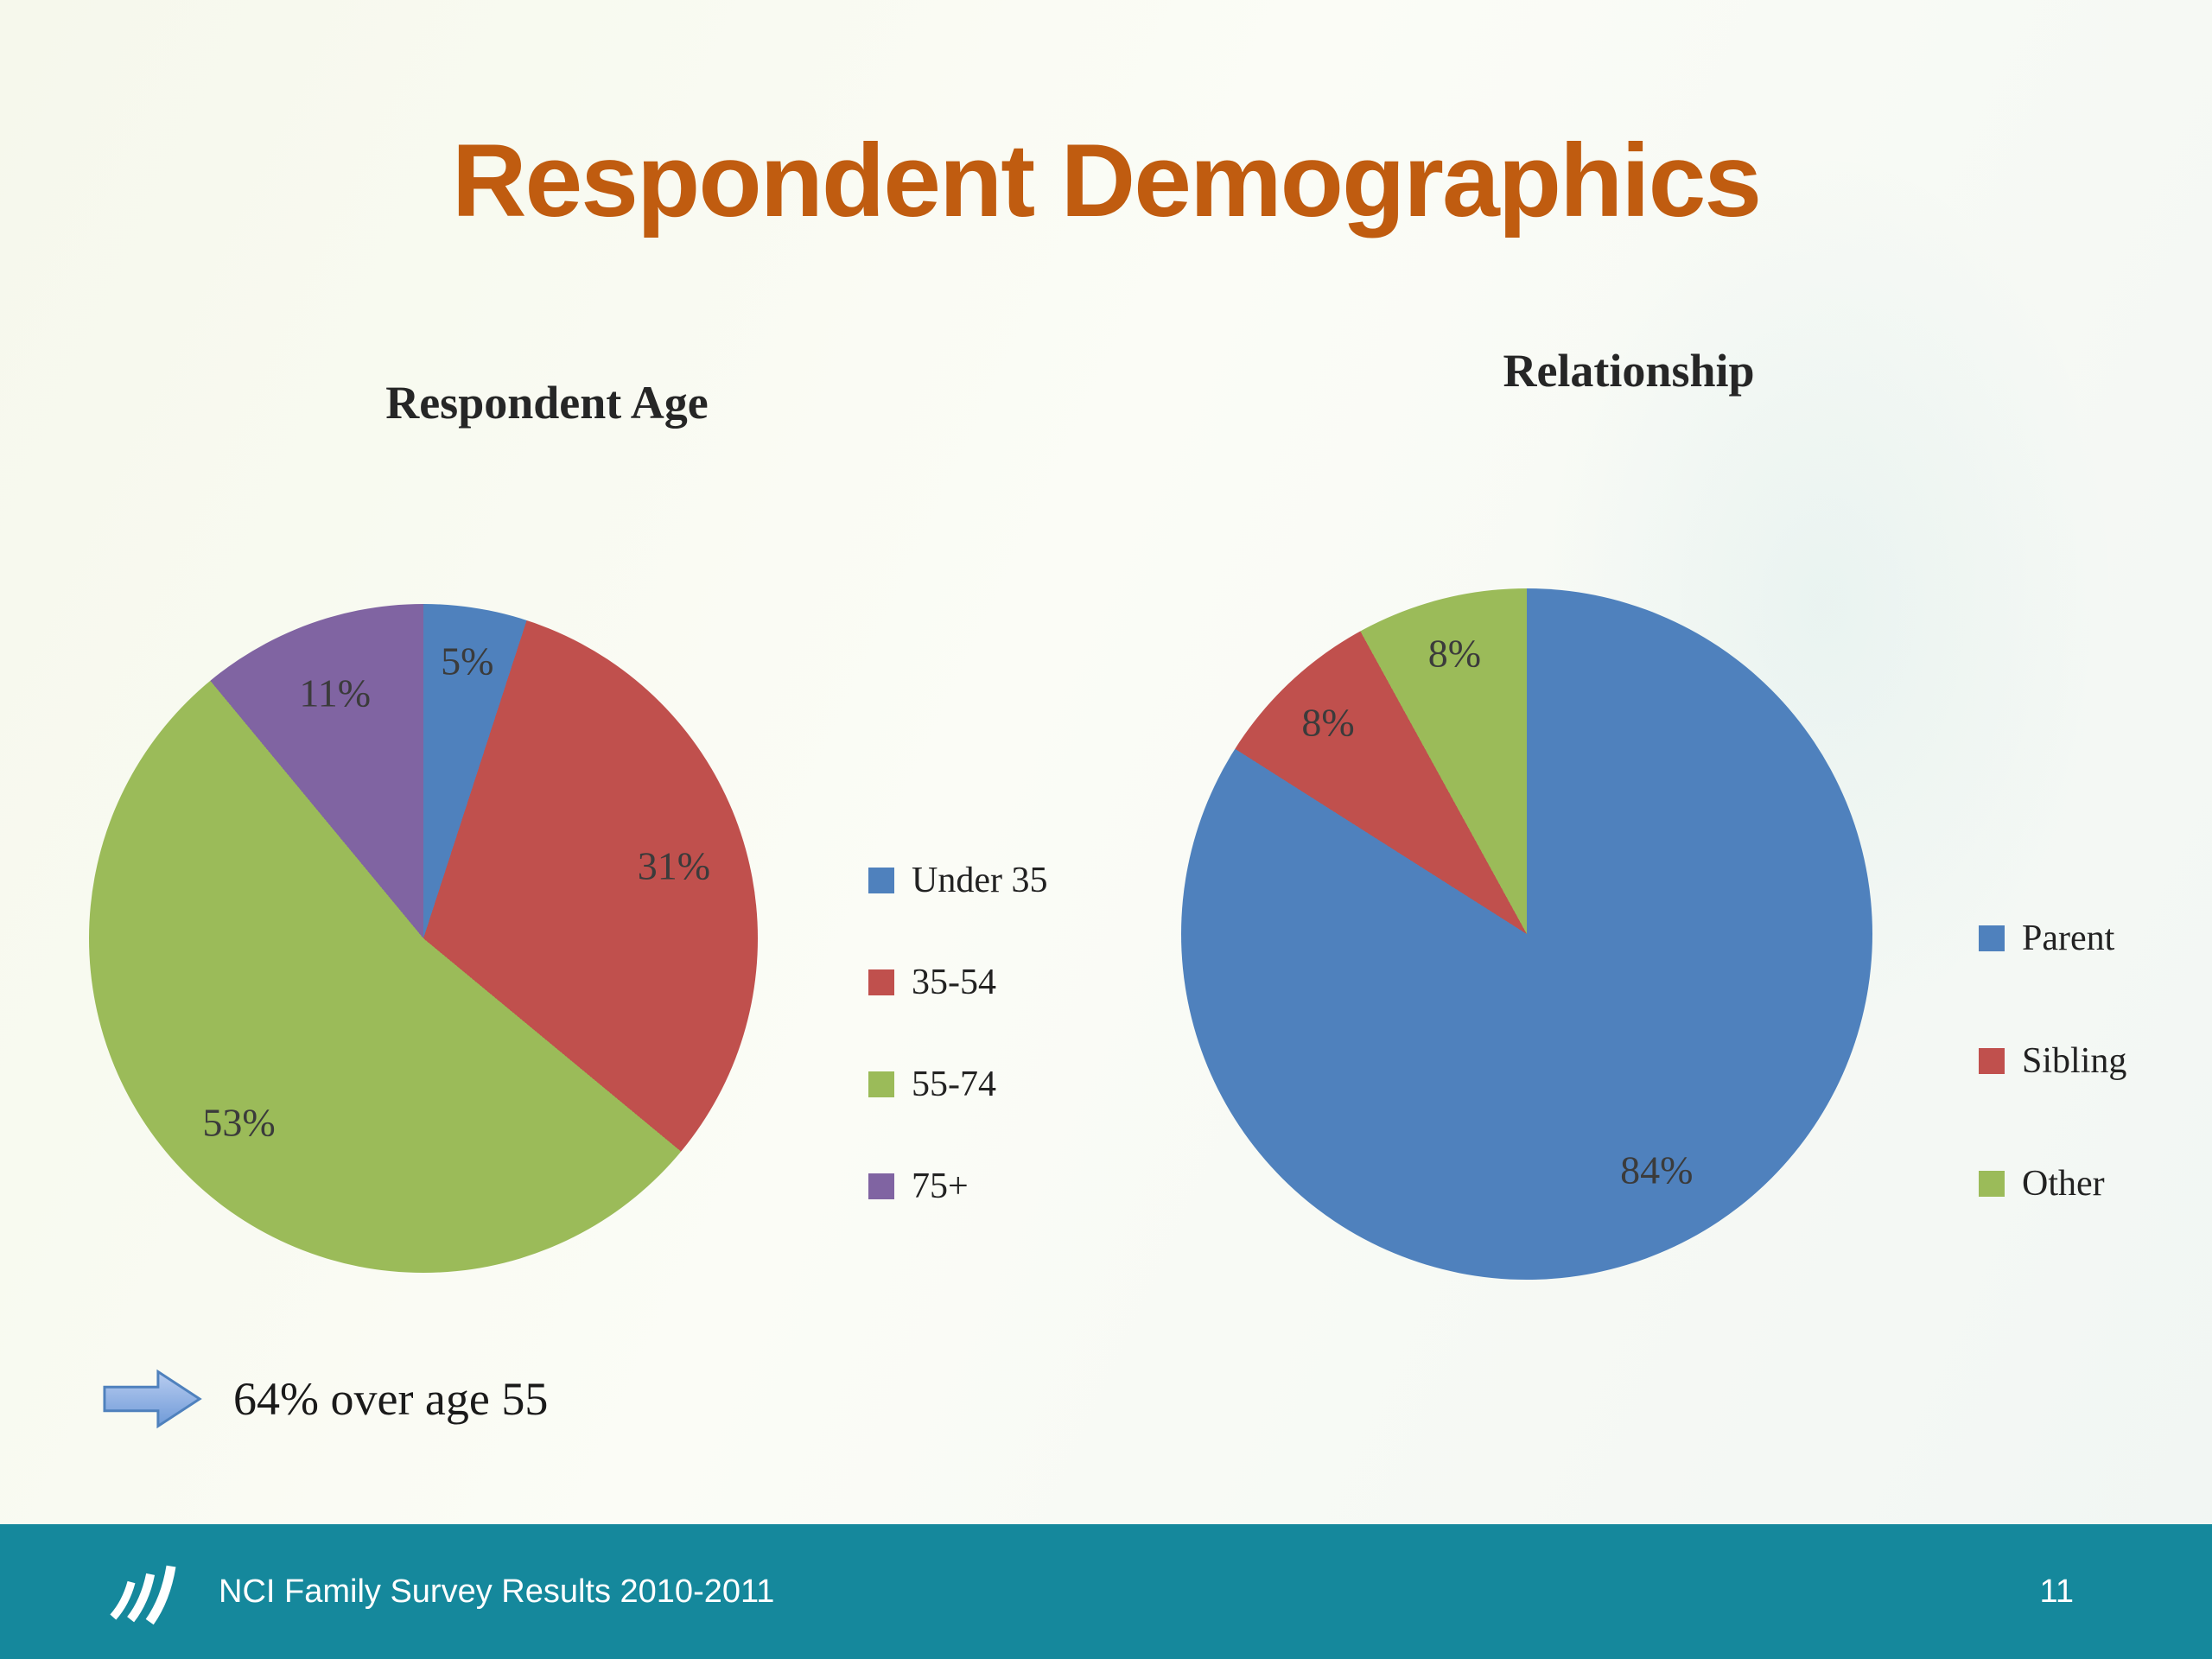 This screenshot has width=2212, height=1659. I want to click on legend-label: Under 35, so click(980, 880).